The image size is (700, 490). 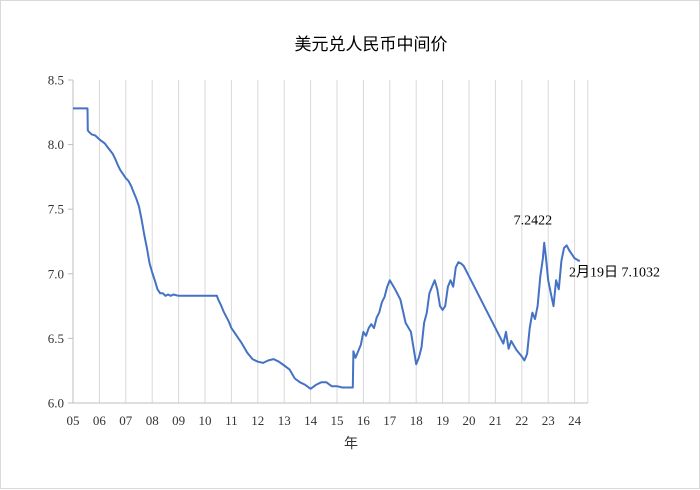 What do you see at coordinates (56, 209) in the screenshot?
I see `y-tick-label: 7.5` at bounding box center [56, 209].